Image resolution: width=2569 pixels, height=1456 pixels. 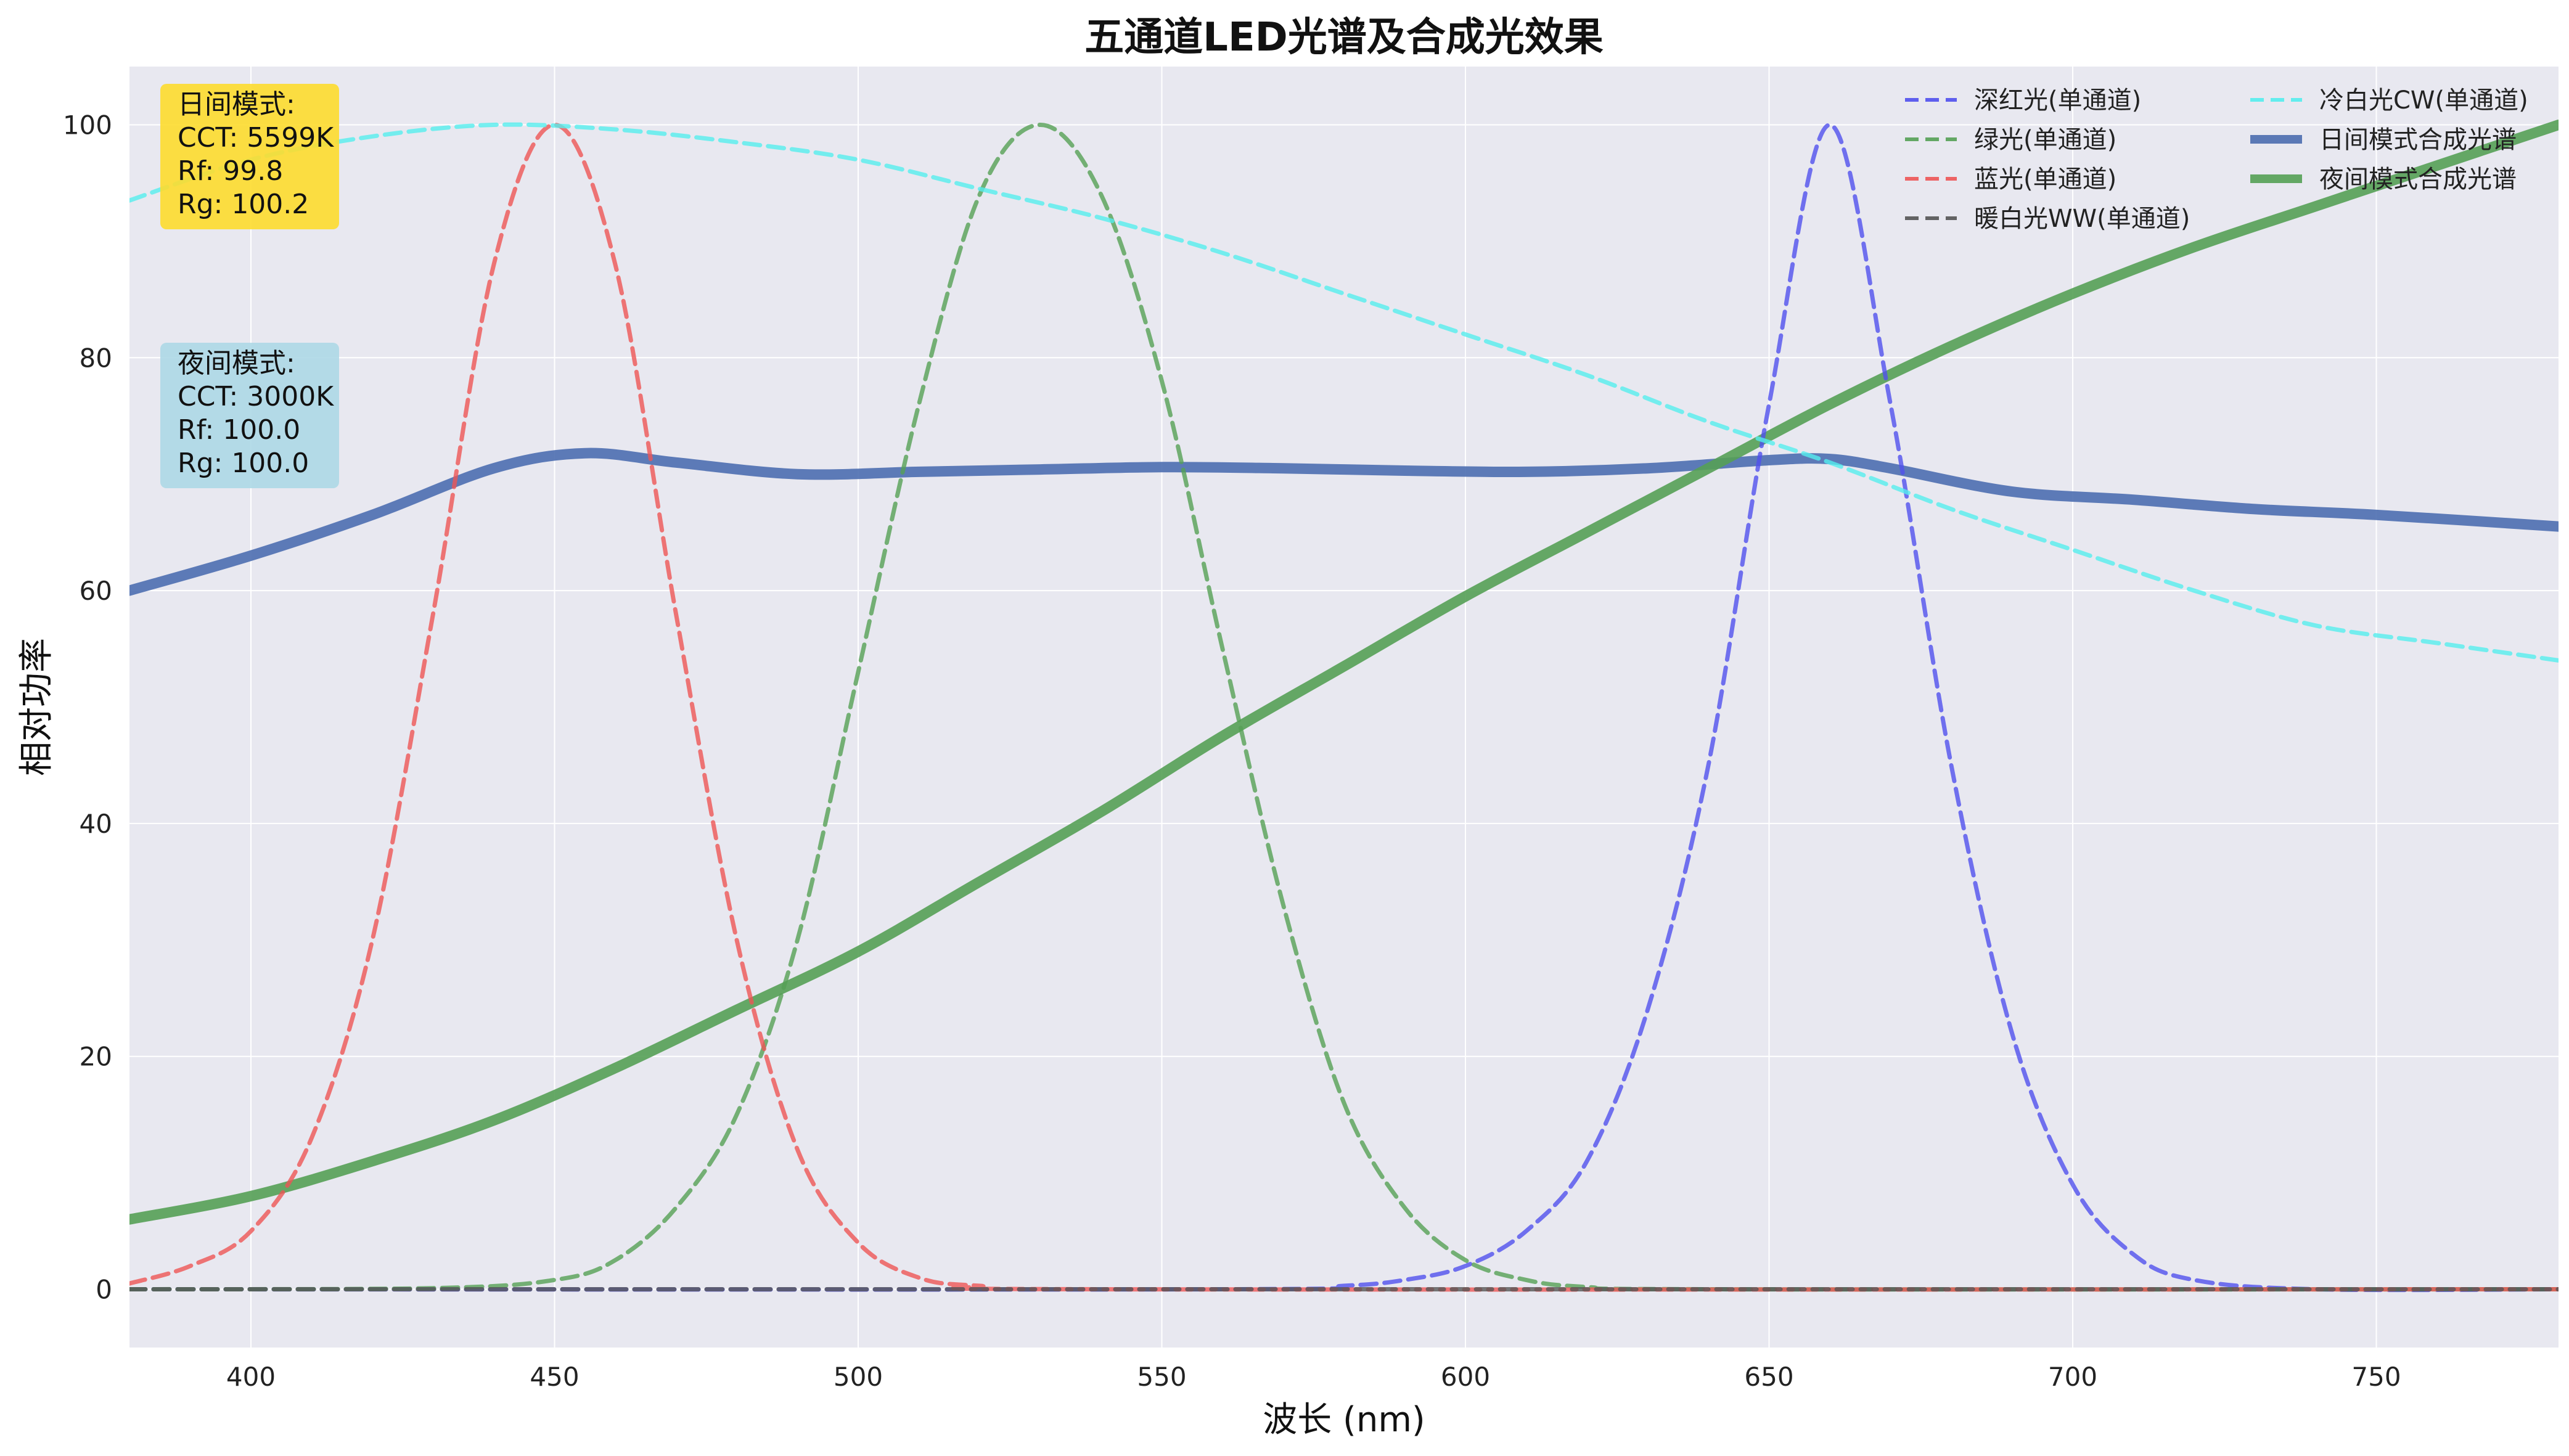 I want to click on x-axis-label: 波长 (nm), so click(x=1344, y=1420).